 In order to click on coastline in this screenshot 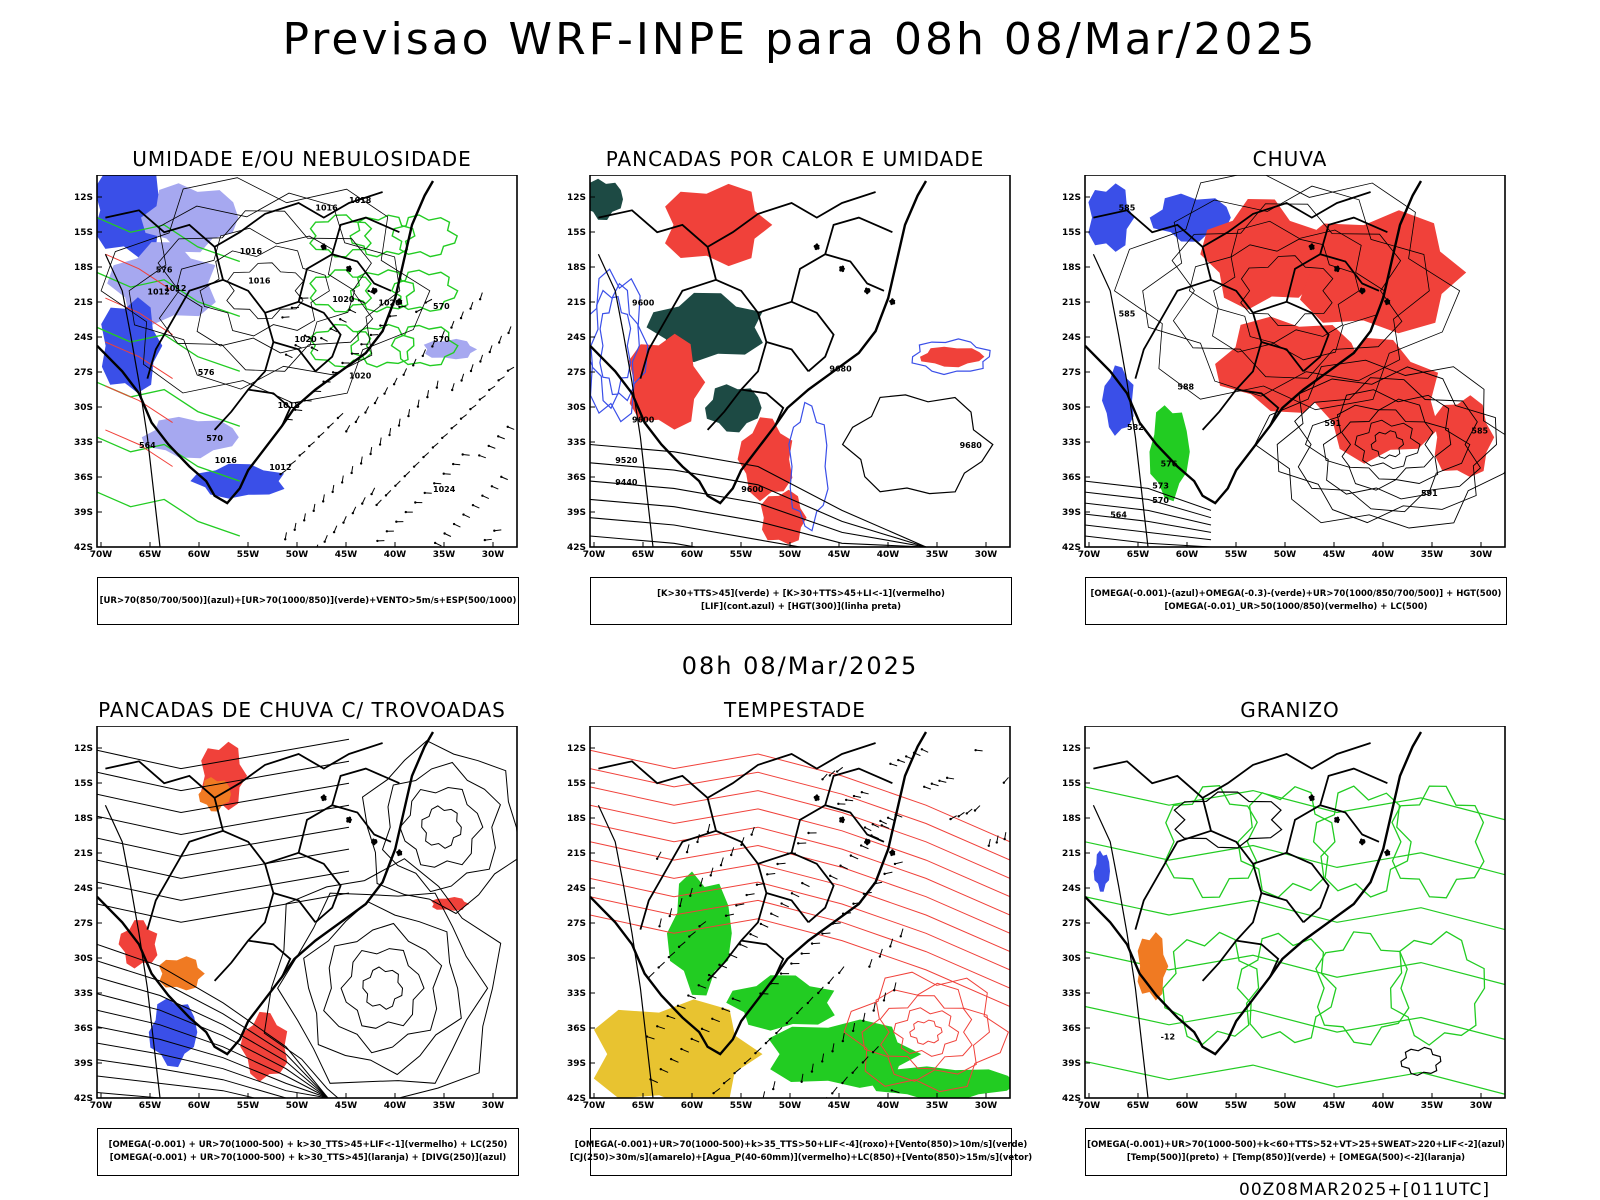, I will do `click(759, 893)`.